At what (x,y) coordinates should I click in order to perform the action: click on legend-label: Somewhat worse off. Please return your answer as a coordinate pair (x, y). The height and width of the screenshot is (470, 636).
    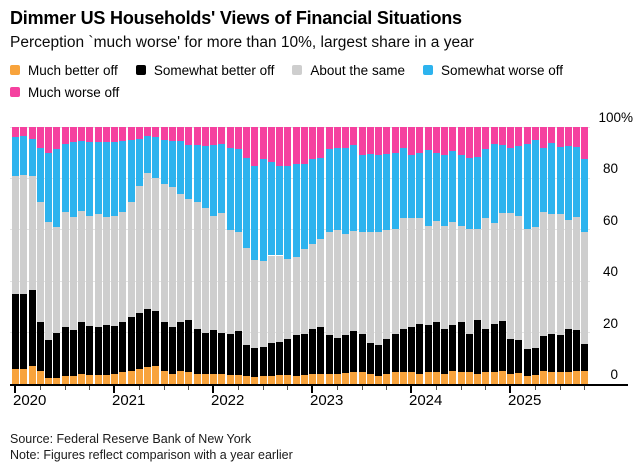
    Looking at the image, I should click on (502, 70).